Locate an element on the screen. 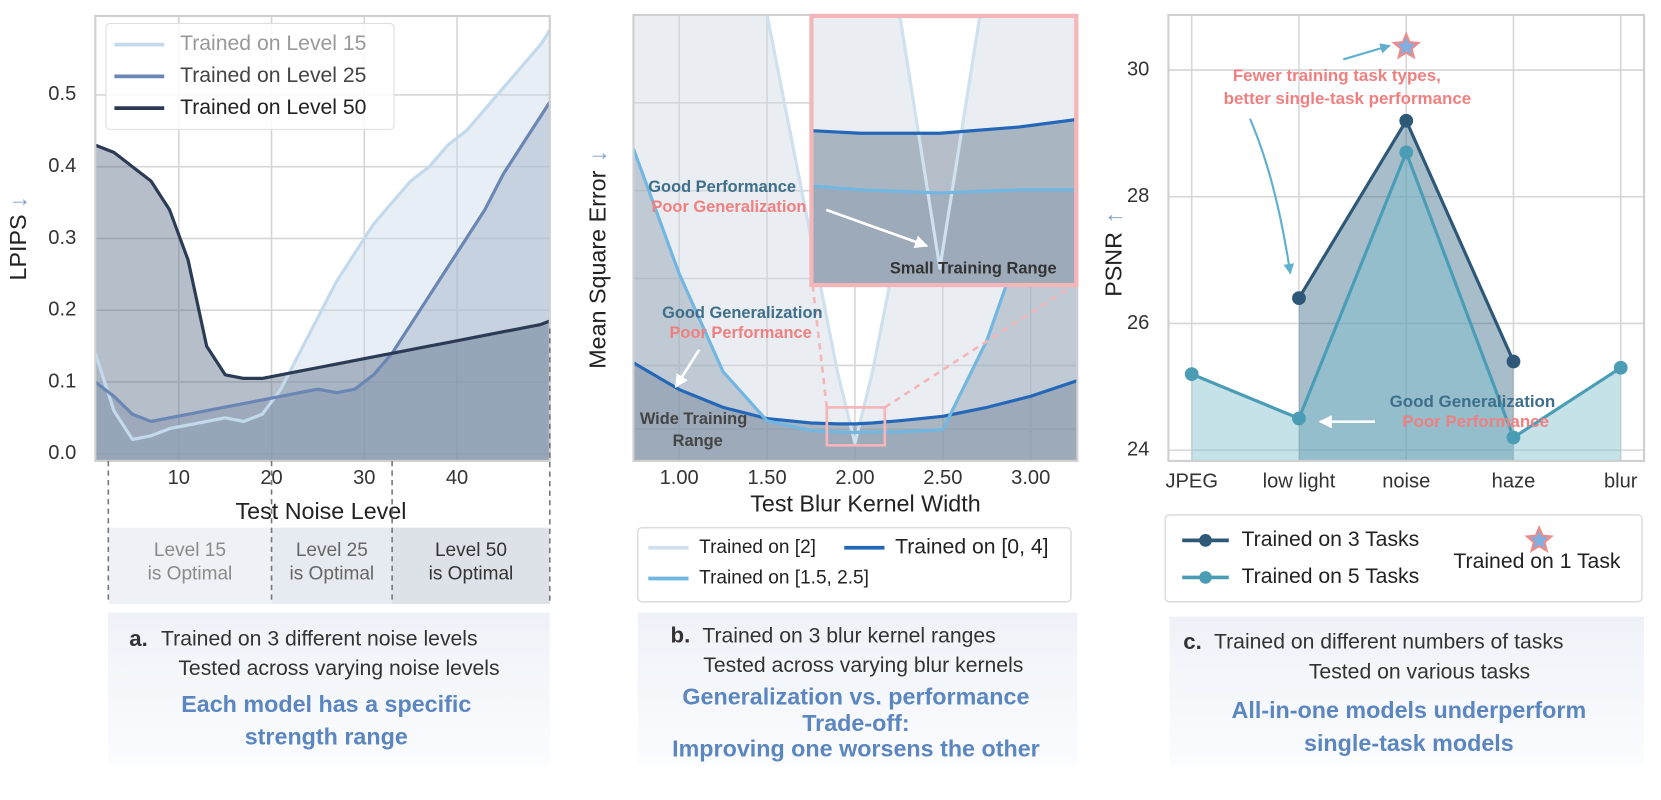 The width and height of the screenshot is (1661, 800). star-point is located at coordinates (1406, 45).